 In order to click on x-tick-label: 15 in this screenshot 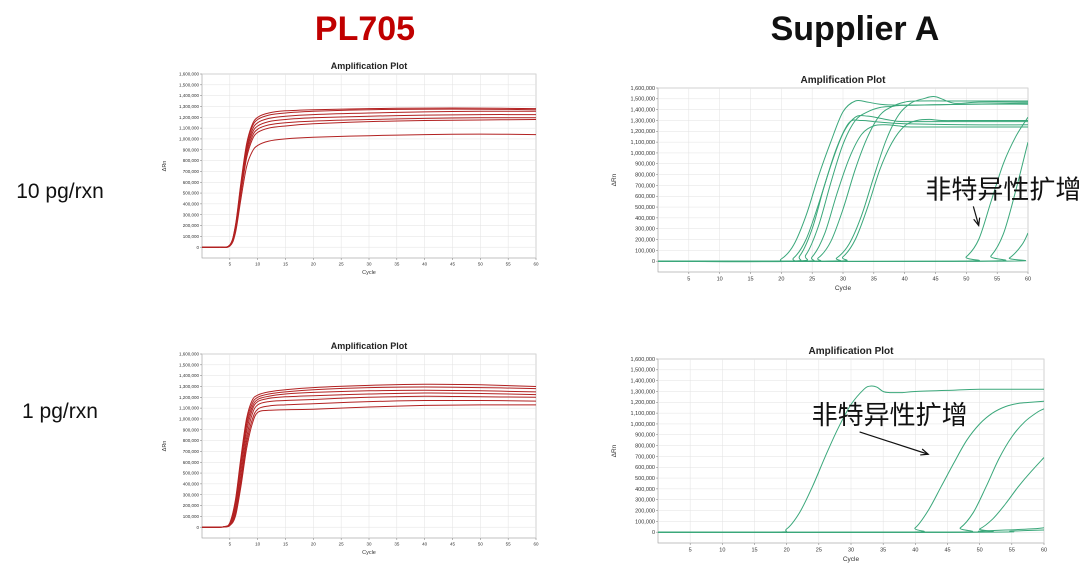, I will do `click(754, 551)`.